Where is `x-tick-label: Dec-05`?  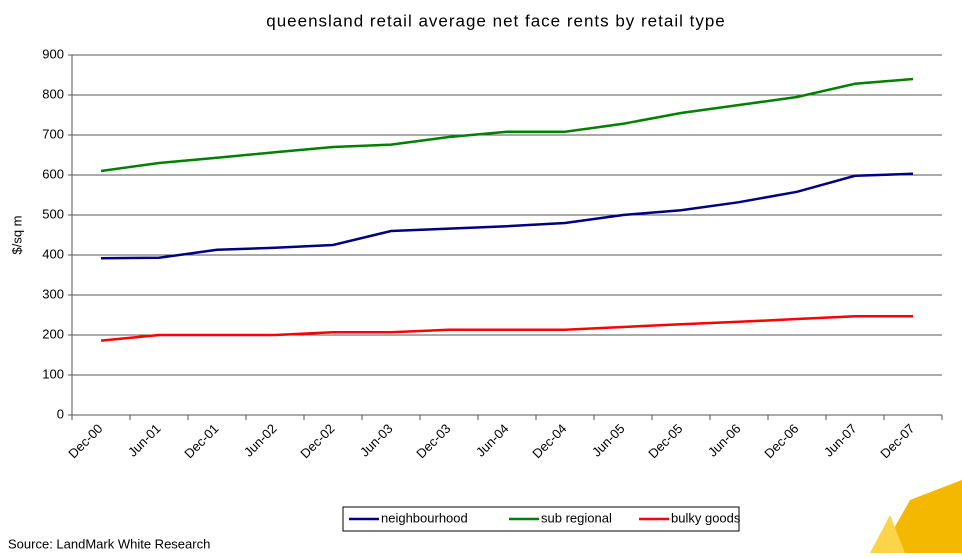
x-tick-label: Dec-05 is located at coordinates (665, 441).